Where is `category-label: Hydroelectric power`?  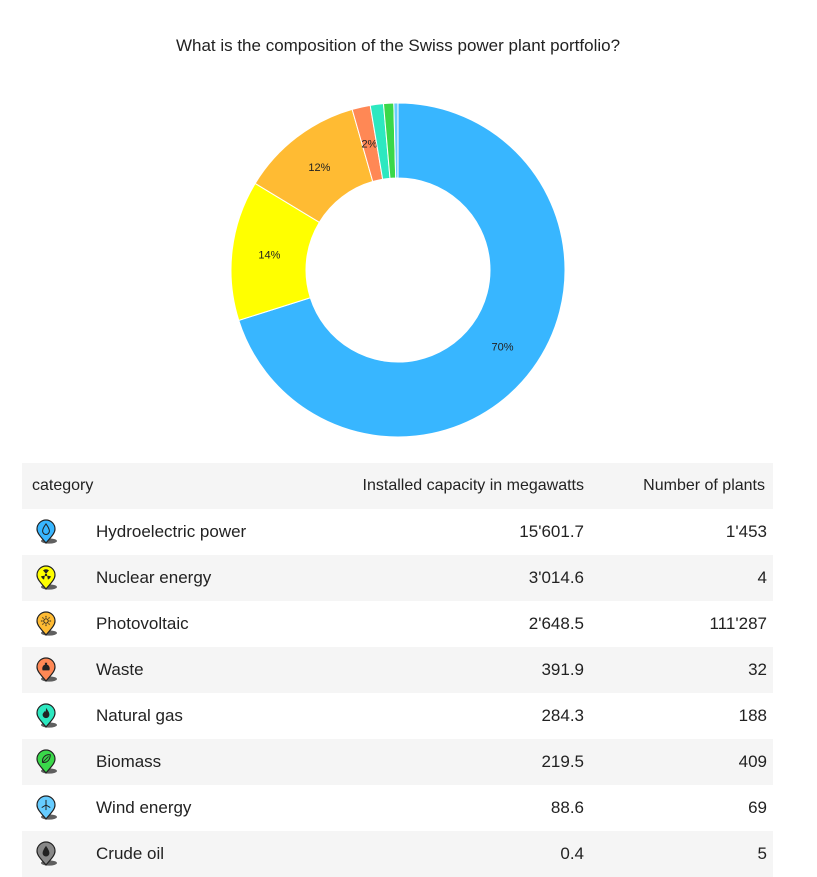 category-label: Hydroelectric power is located at coordinates (171, 532).